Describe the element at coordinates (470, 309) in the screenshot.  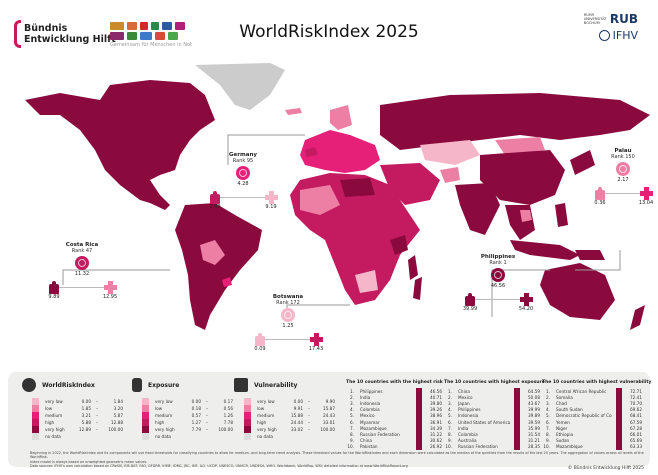
I see `callout-exposure: 39.99` at that location.